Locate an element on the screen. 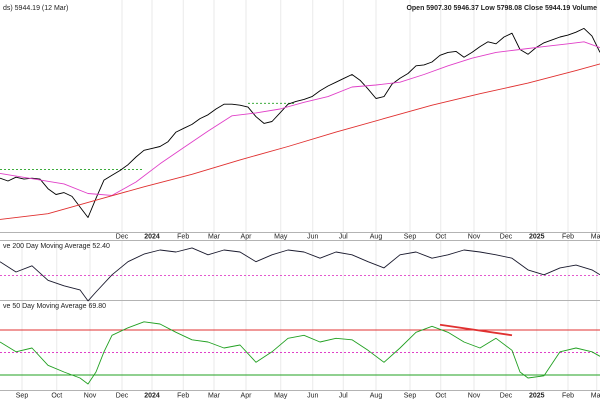  chart-title: ds) 5944.19 (12 Mar) is located at coordinates (35, 8).